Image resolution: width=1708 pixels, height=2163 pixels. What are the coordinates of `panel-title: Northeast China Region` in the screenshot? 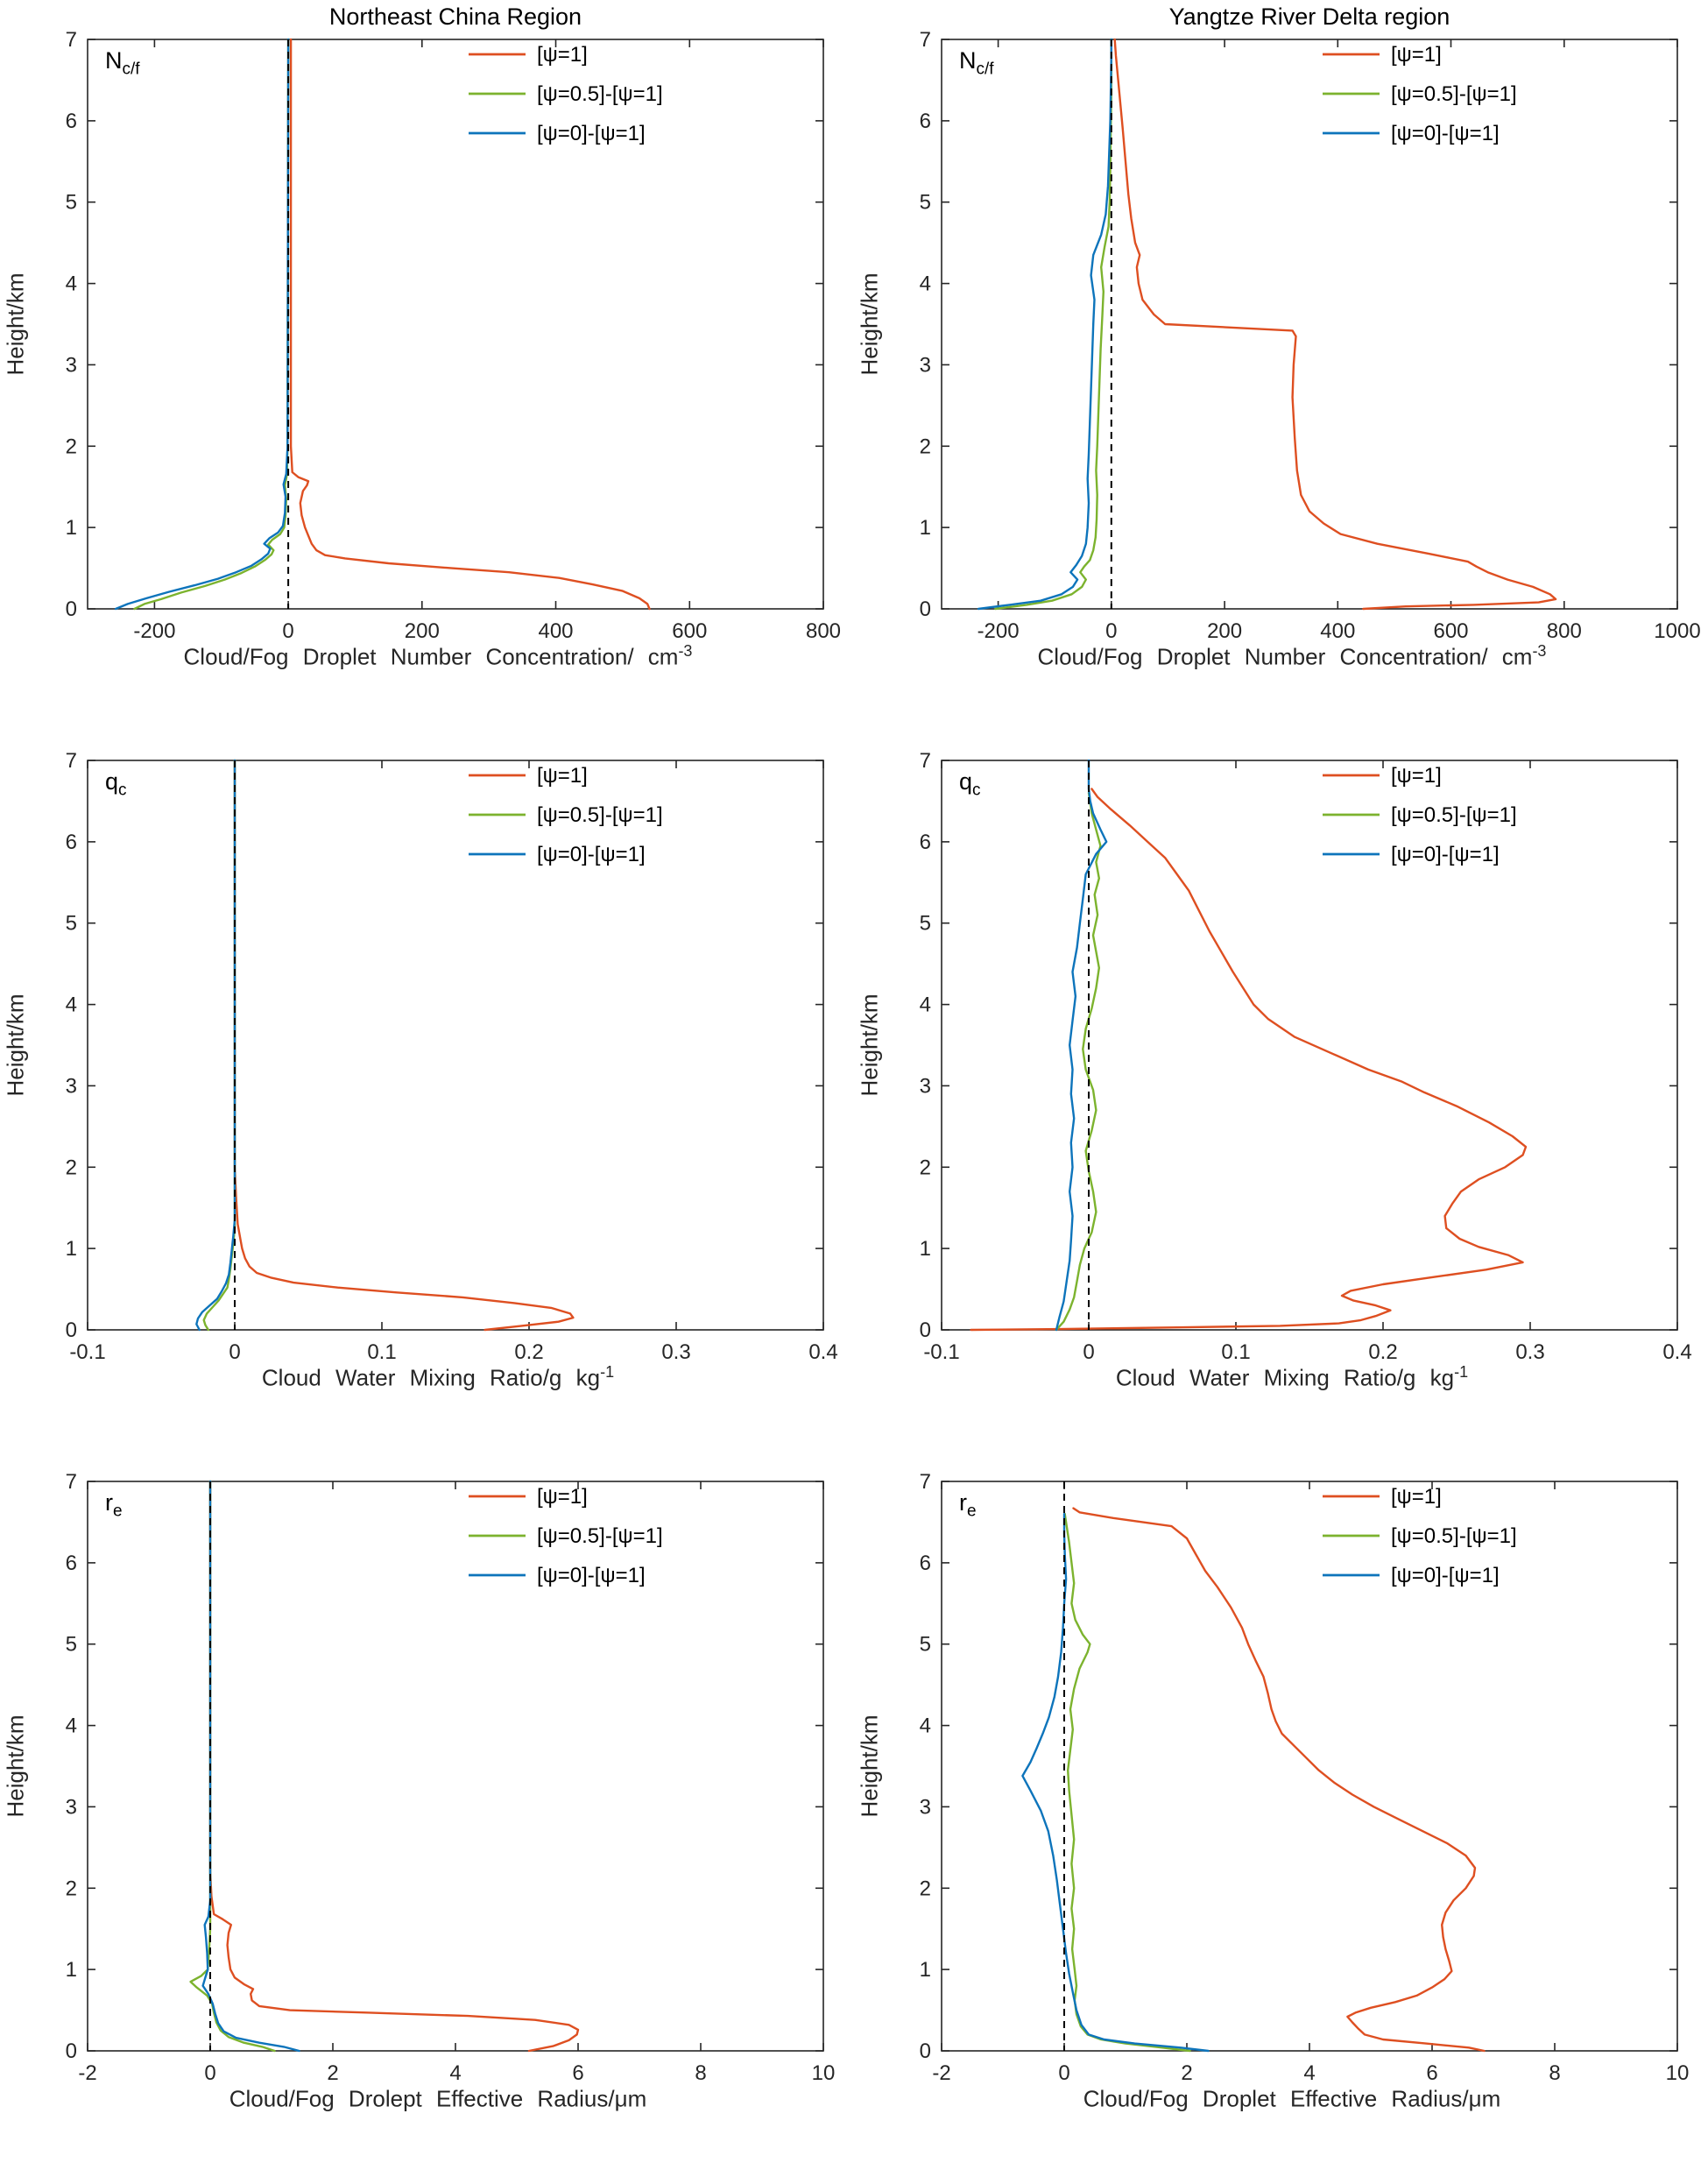 It's located at (455, 17).